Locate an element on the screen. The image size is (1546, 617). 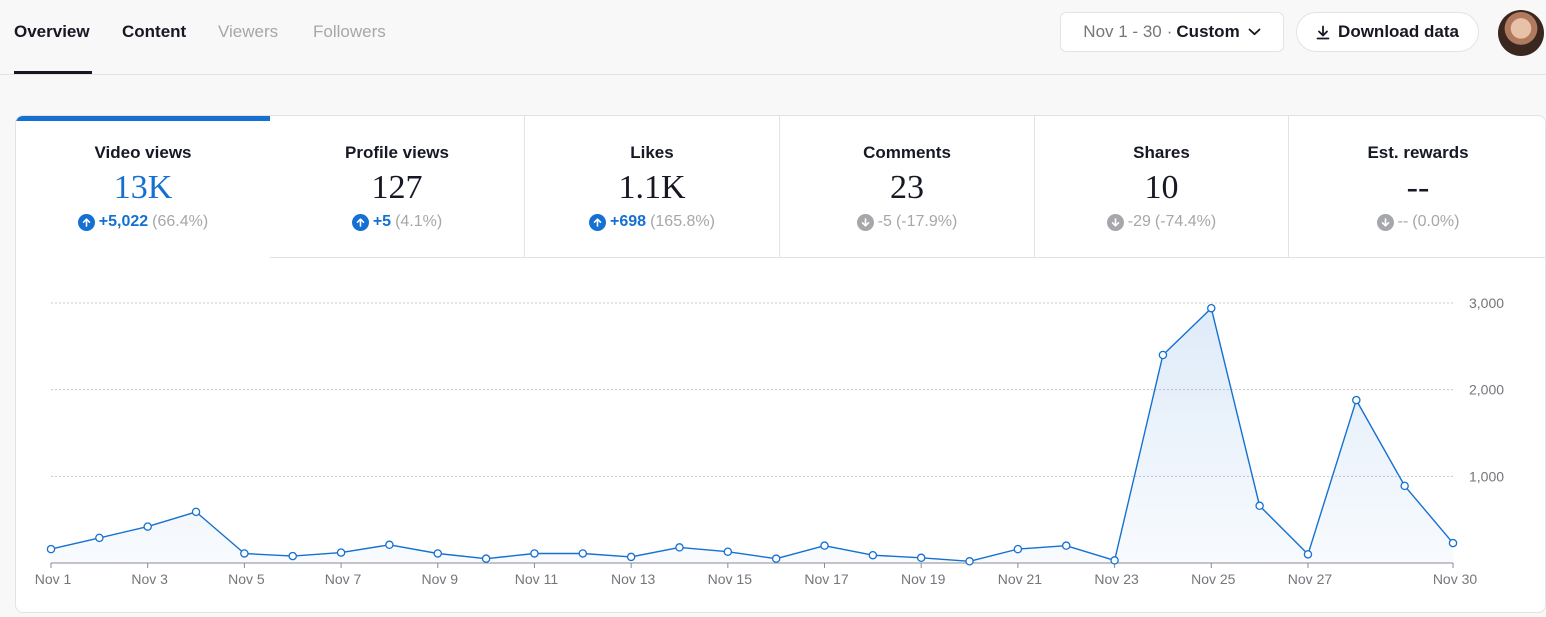
metric-change: -29 (-74.4%) is located at coordinates (1161, 222).